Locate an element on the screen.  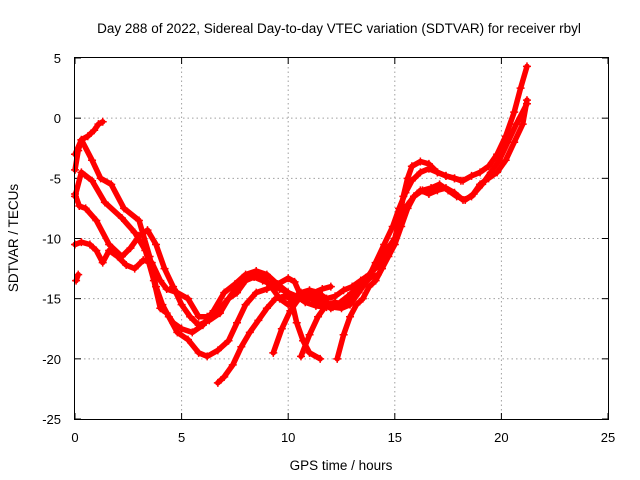
y-tick-label: 0 is located at coordinates (57, 118).